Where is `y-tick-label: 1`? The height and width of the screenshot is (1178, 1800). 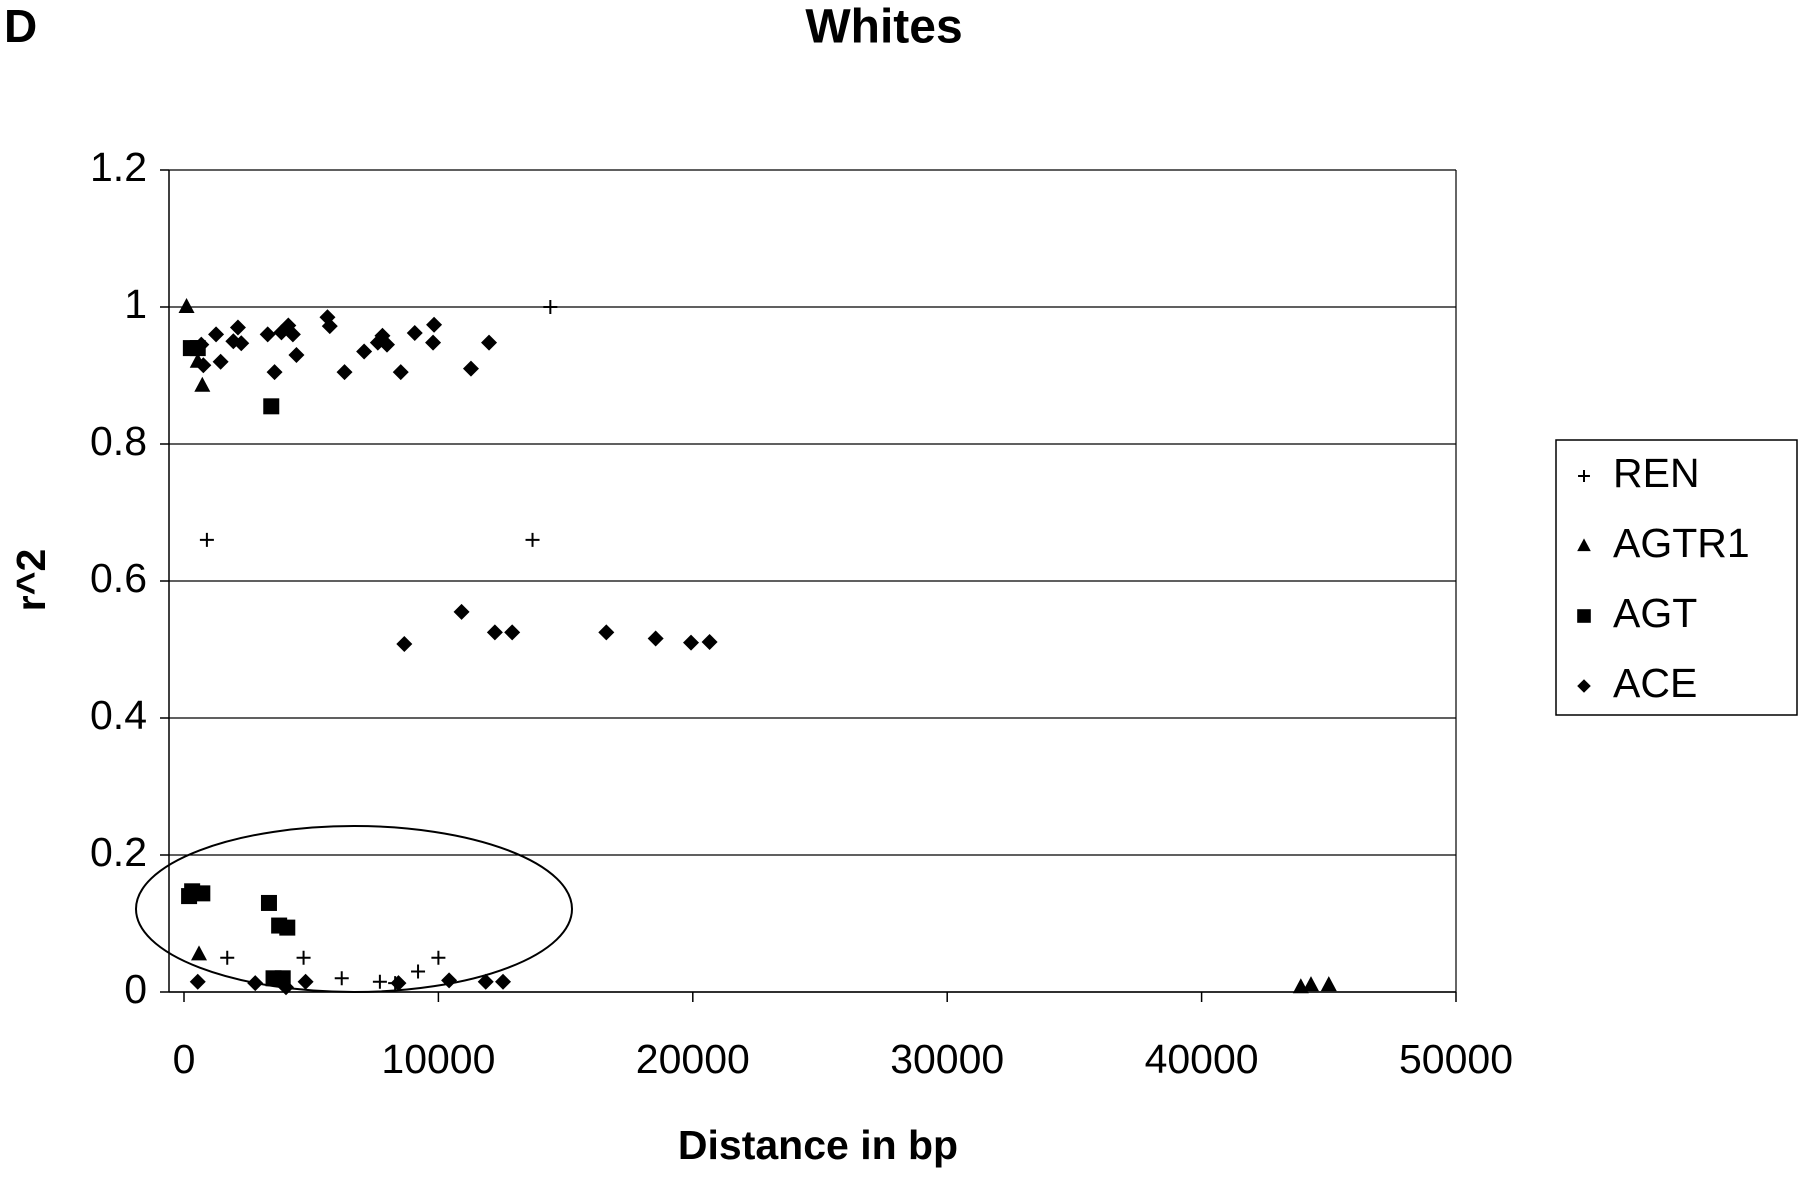
y-tick-label: 1 is located at coordinates (135, 304).